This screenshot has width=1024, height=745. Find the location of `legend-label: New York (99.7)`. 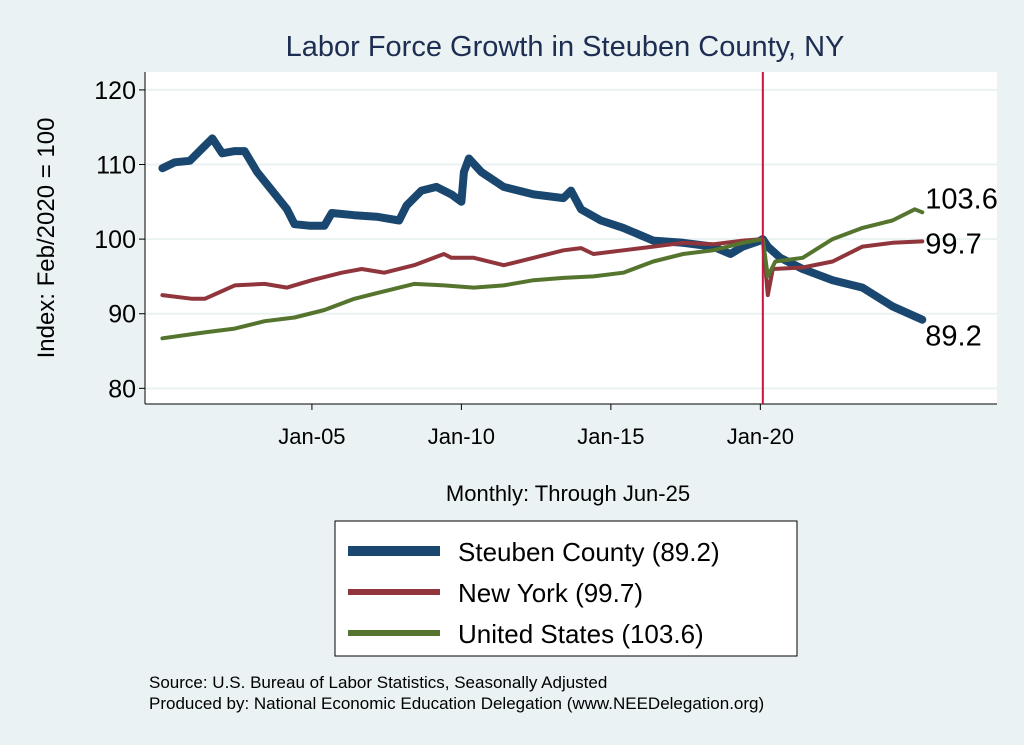

legend-label: New York (99.7) is located at coordinates (550, 593).